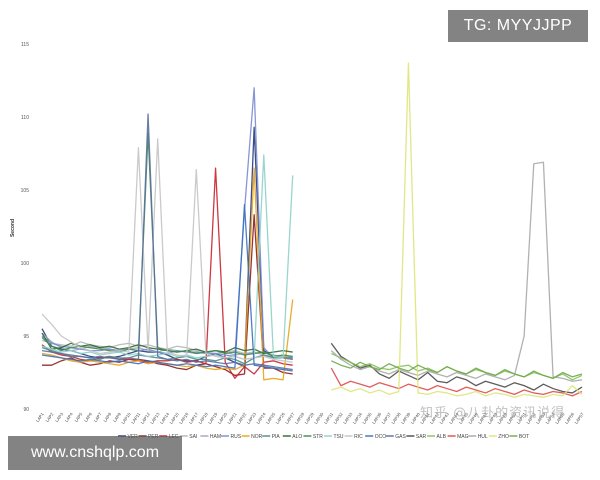  I want to click on x-tick-label: LAP19, so click(213, 418).